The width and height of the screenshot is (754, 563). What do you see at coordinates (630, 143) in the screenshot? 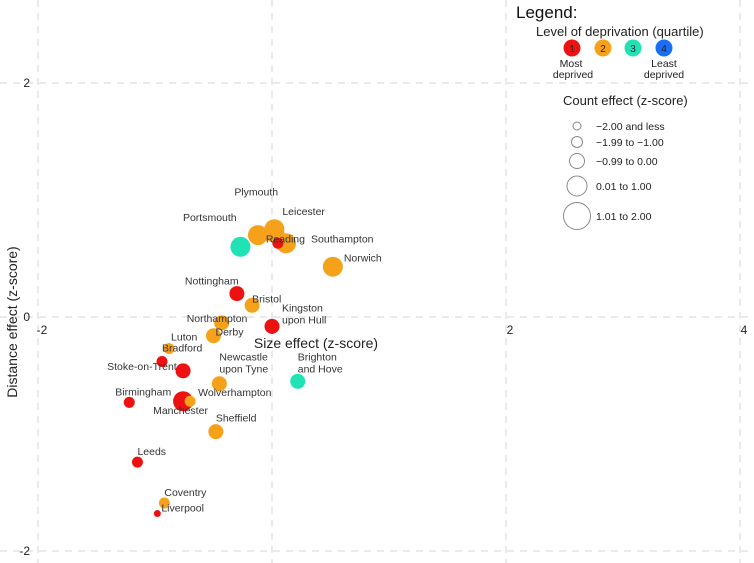
I see `legend-count-label: −1.99 to −1.00` at bounding box center [630, 143].